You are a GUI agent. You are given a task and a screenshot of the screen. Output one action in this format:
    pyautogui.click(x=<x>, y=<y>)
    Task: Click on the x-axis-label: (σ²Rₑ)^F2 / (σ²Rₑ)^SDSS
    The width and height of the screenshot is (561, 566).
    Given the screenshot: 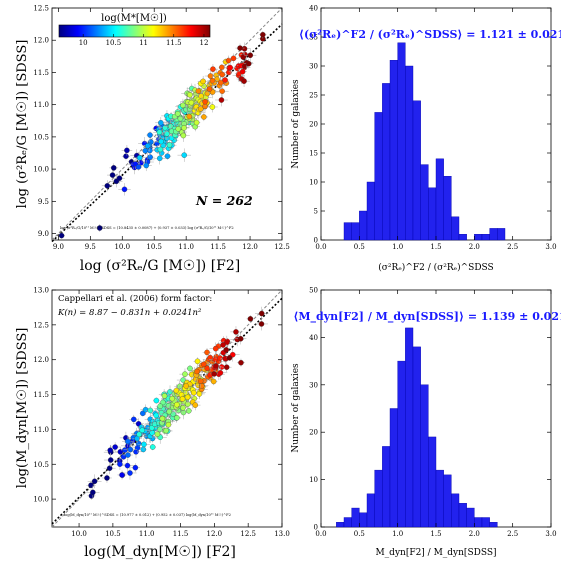 What is the action you would take?
    pyautogui.click(x=435, y=267)
    